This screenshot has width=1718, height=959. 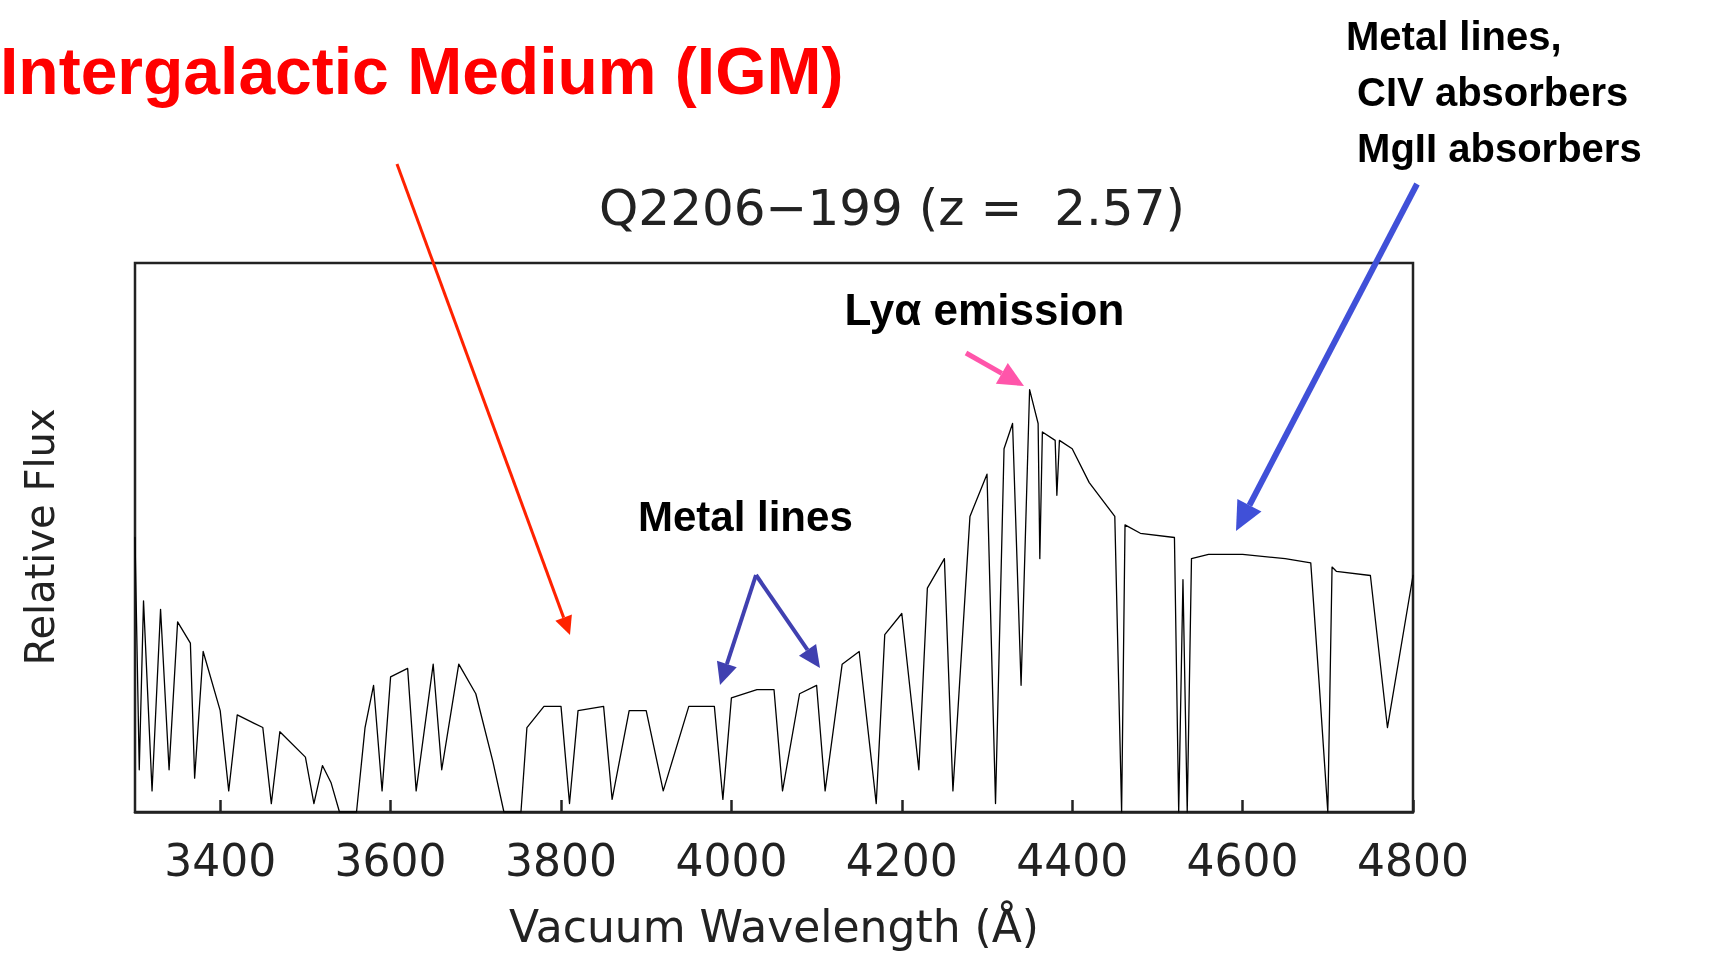 I want to click on x-tick-label: 4600, so click(x=1242, y=860).